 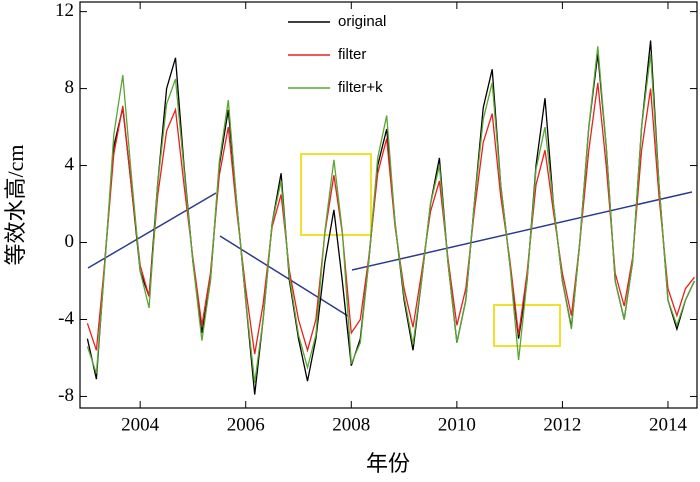 What do you see at coordinates (70, 241) in the screenshot?
I see `y-tick-label: 0` at bounding box center [70, 241].